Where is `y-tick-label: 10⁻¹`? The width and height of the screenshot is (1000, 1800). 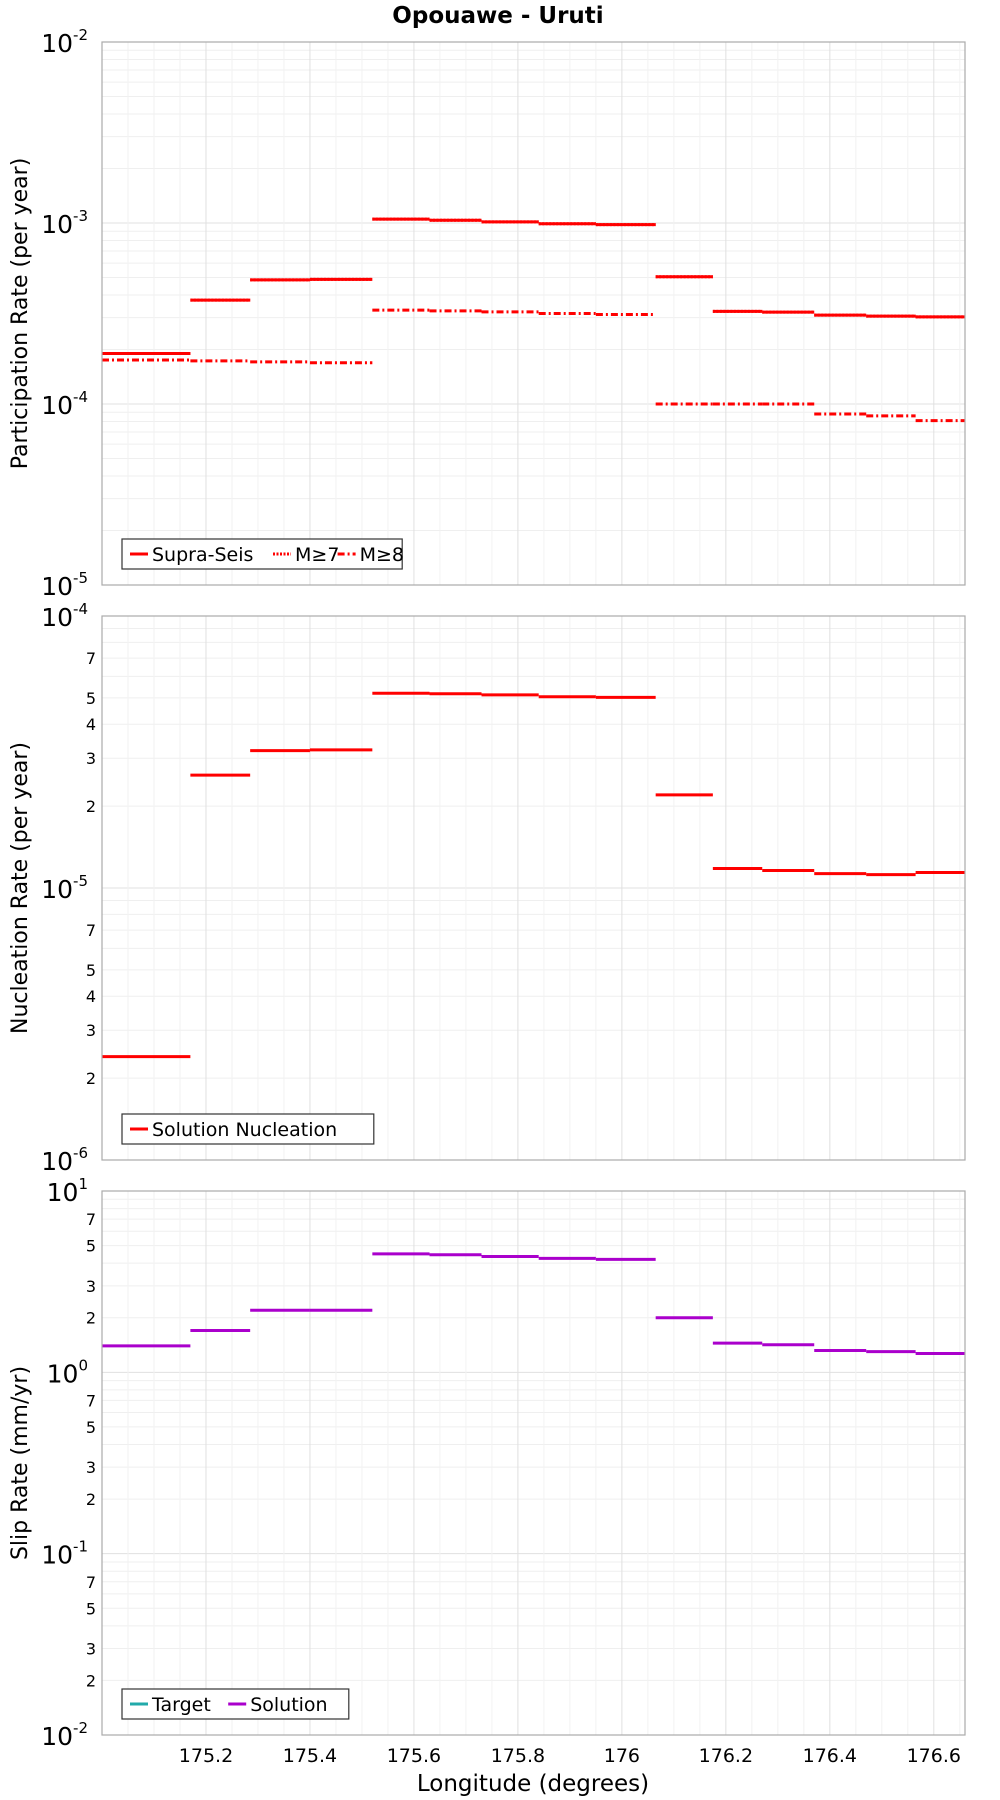
y-tick-label: 10⁻¹ is located at coordinates (64, 1554).